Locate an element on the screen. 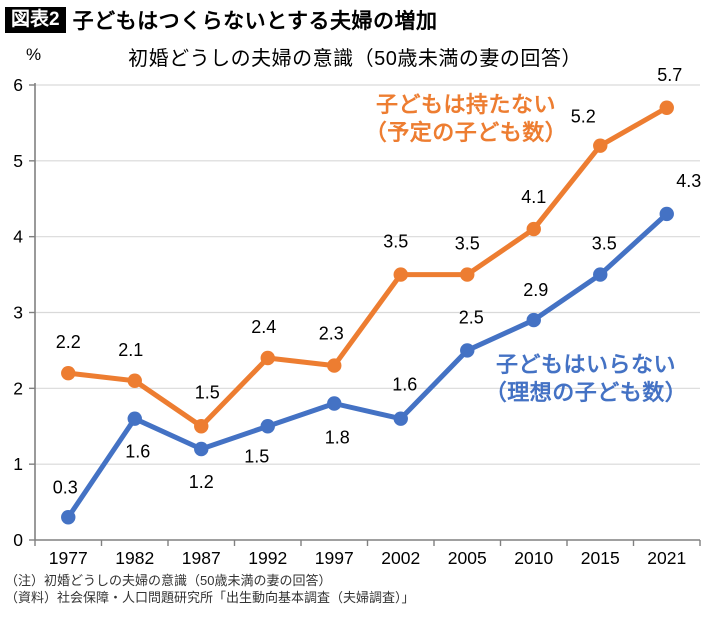 The height and width of the screenshot is (618, 710). x-axis-label: 2005 is located at coordinates (467, 558).